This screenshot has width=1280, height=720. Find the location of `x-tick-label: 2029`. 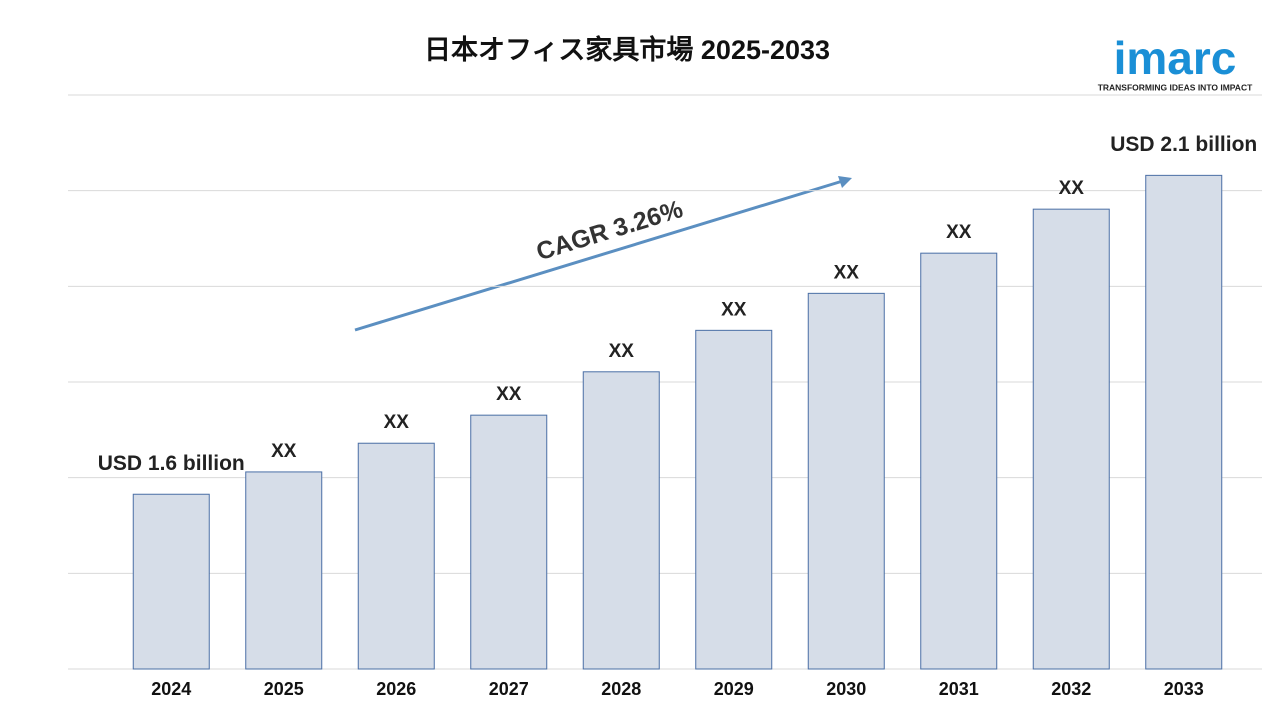

x-tick-label: 2029 is located at coordinates (734, 689).